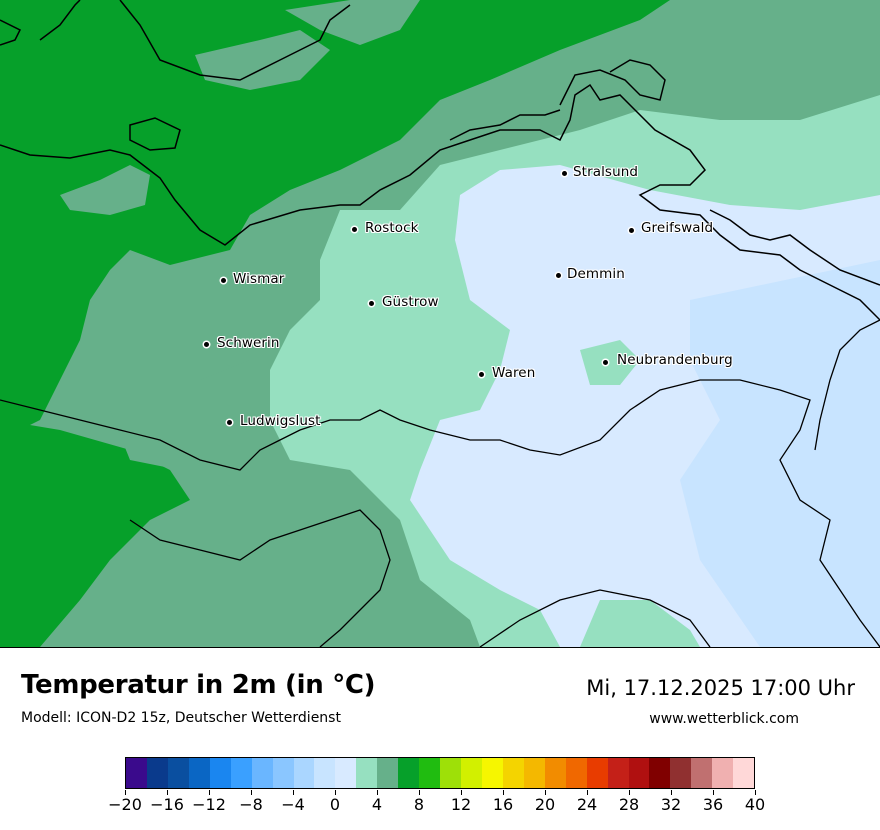 The height and width of the screenshot is (830, 880). What do you see at coordinates (377, 804) in the screenshot?
I see `colorbar-tick-label: 4` at bounding box center [377, 804].